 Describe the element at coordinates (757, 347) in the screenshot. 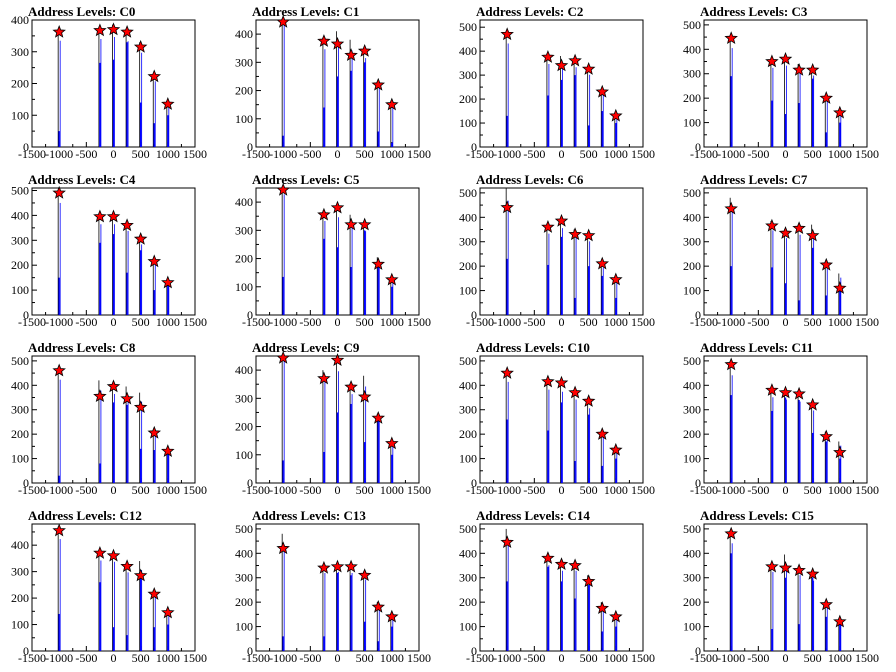

I see `chart-title: Address Levels: C11` at that location.